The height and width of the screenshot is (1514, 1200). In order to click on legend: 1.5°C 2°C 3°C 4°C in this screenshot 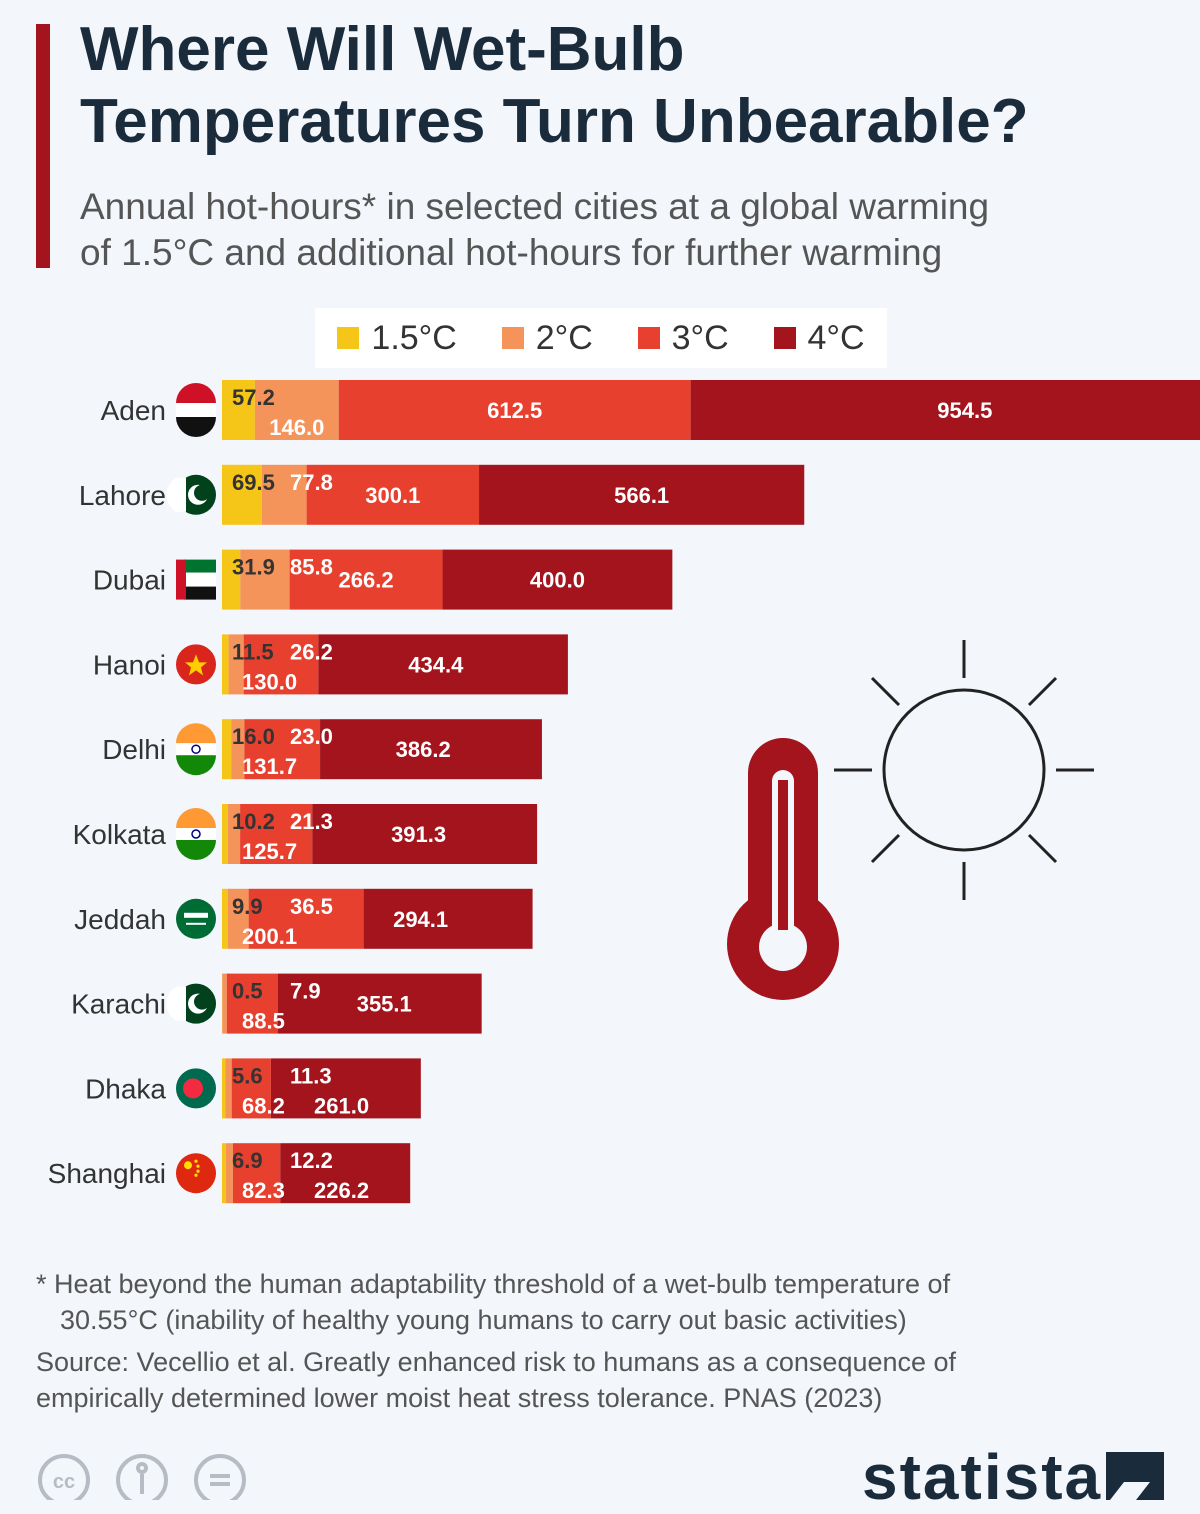, I will do `click(601, 338)`.